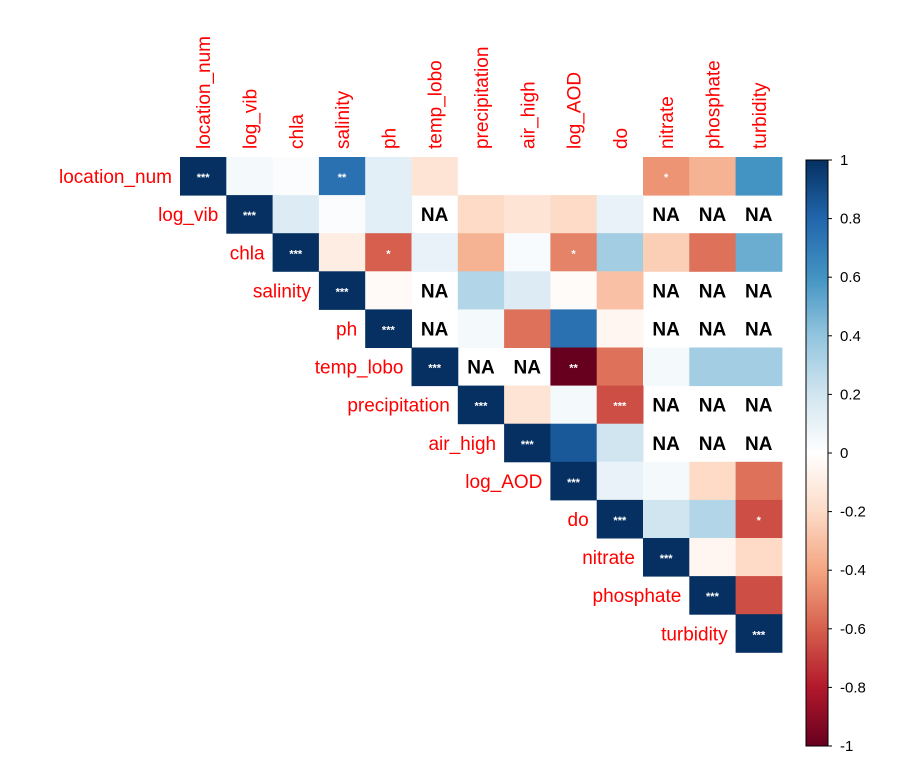  What do you see at coordinates (250, 176) in the screenshot?
I see `heatmap-cell-location_num-log_vib` at bounding box center [250, 176].